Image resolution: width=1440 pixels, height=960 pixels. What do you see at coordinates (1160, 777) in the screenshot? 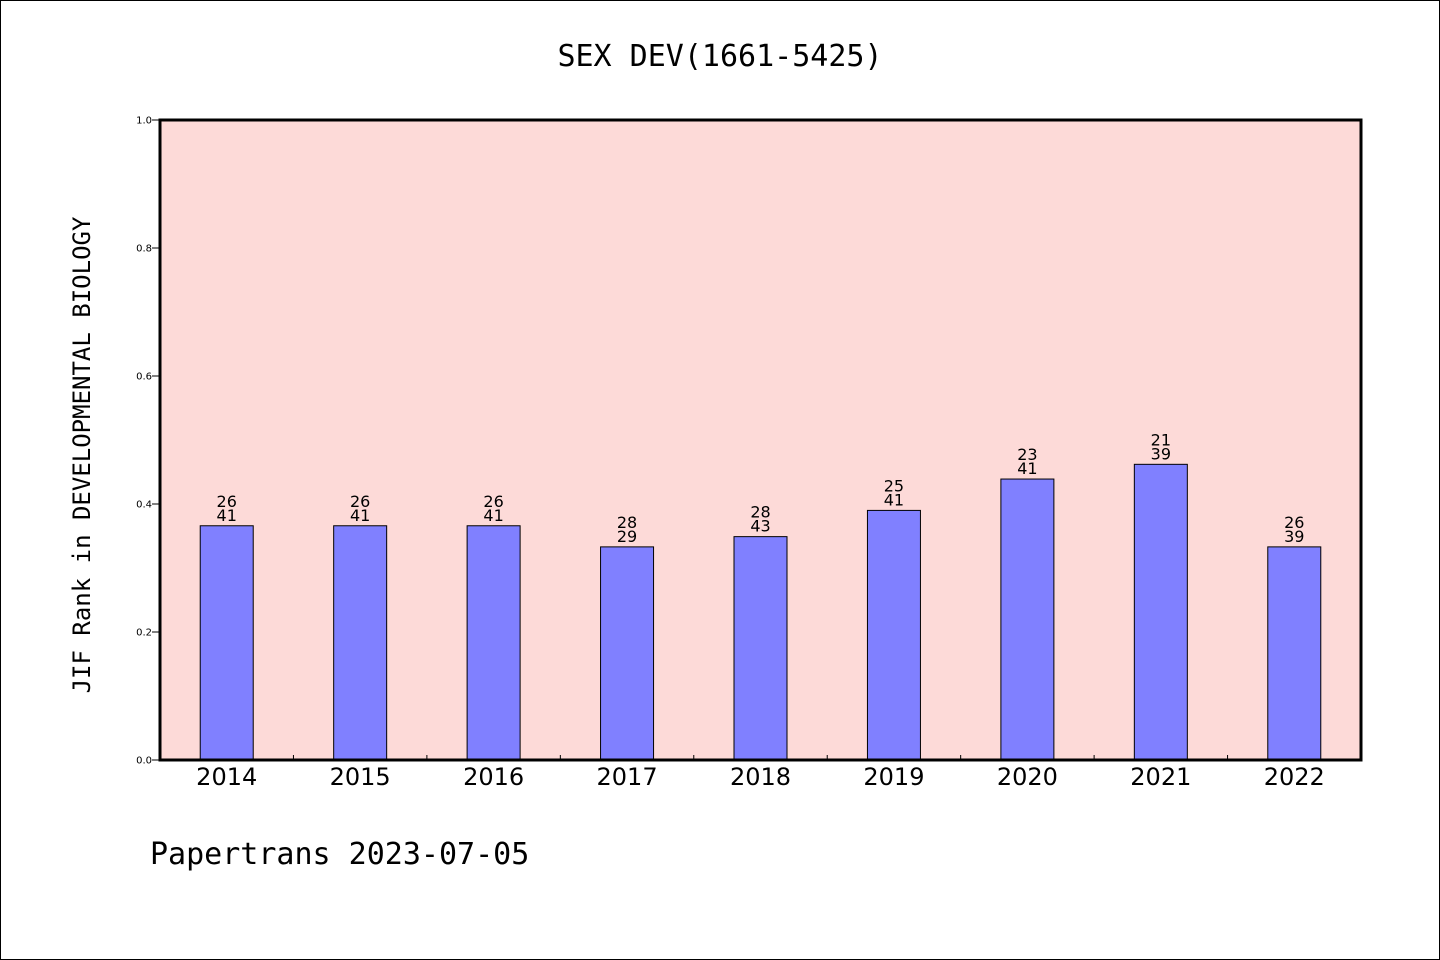
I see `x-tick-label-2021: 2021` at bounding box center [1160, 777].